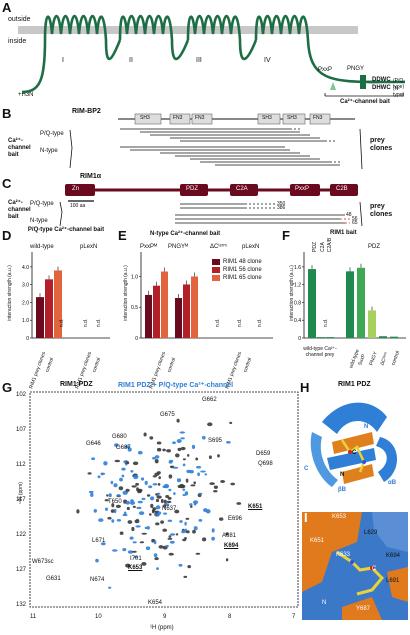  What do you see at coordinates (305, 387) in the screenshot?
I see `panel-h-letter: H` at bounding box center [305, 387].